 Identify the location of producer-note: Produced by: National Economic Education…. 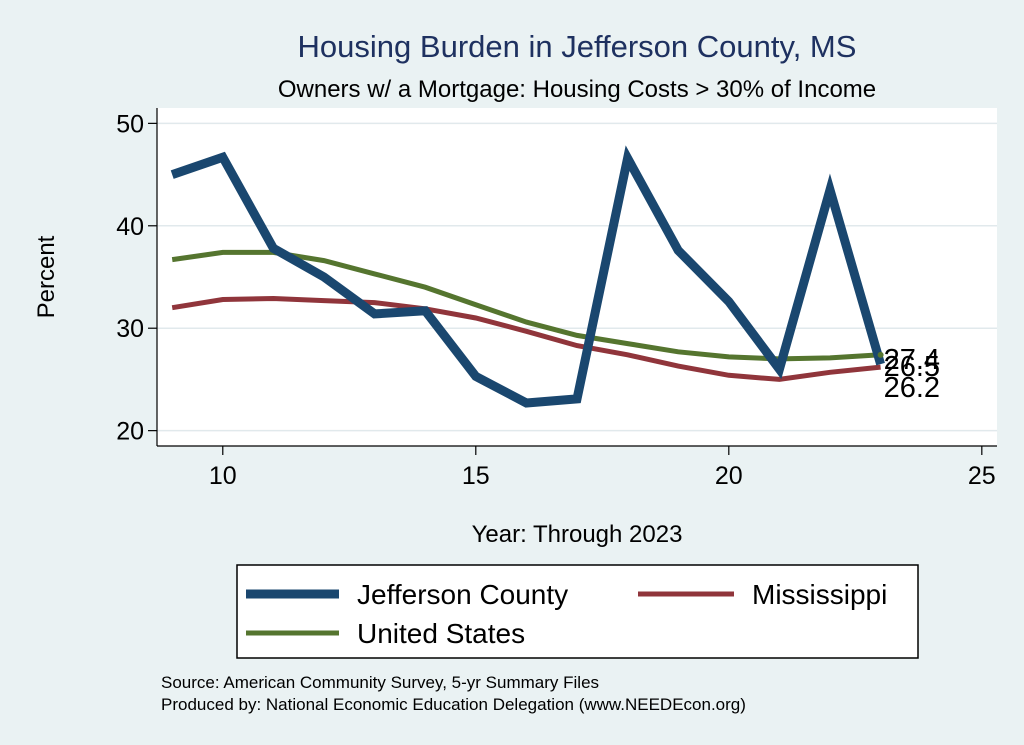
(453, 704).